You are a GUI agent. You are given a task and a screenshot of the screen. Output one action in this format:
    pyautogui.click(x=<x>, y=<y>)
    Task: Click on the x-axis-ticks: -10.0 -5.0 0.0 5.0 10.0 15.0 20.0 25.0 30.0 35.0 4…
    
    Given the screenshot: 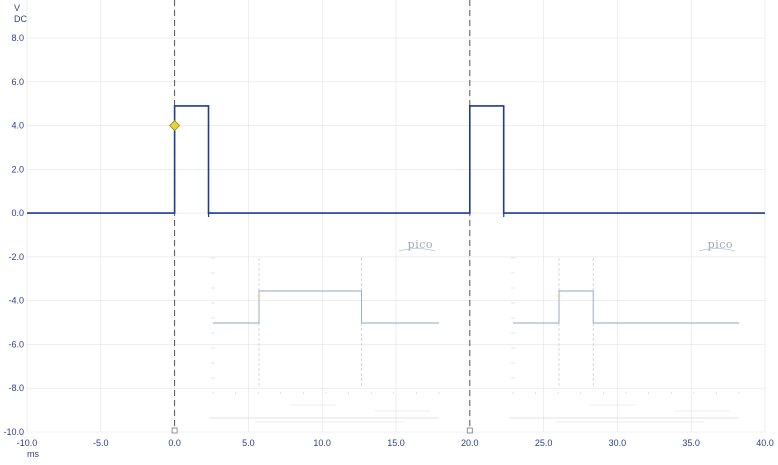 What is the action you would take?
    pyautogui.click(x=395, y=443)
    